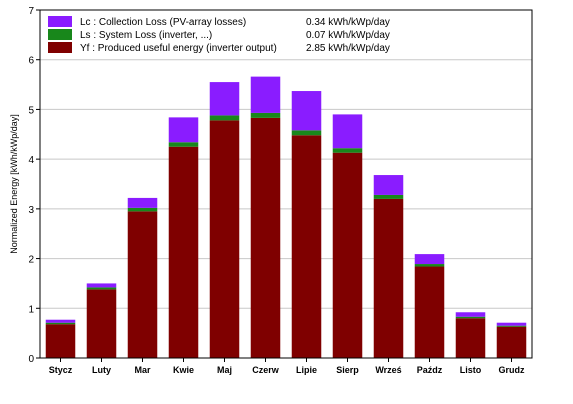 This screenshot has height=404, width=573. What do you see at coordinates (224, 370) in the screenshot?
I see `x-tick-label: Maj` at bounding box center [224, 370].